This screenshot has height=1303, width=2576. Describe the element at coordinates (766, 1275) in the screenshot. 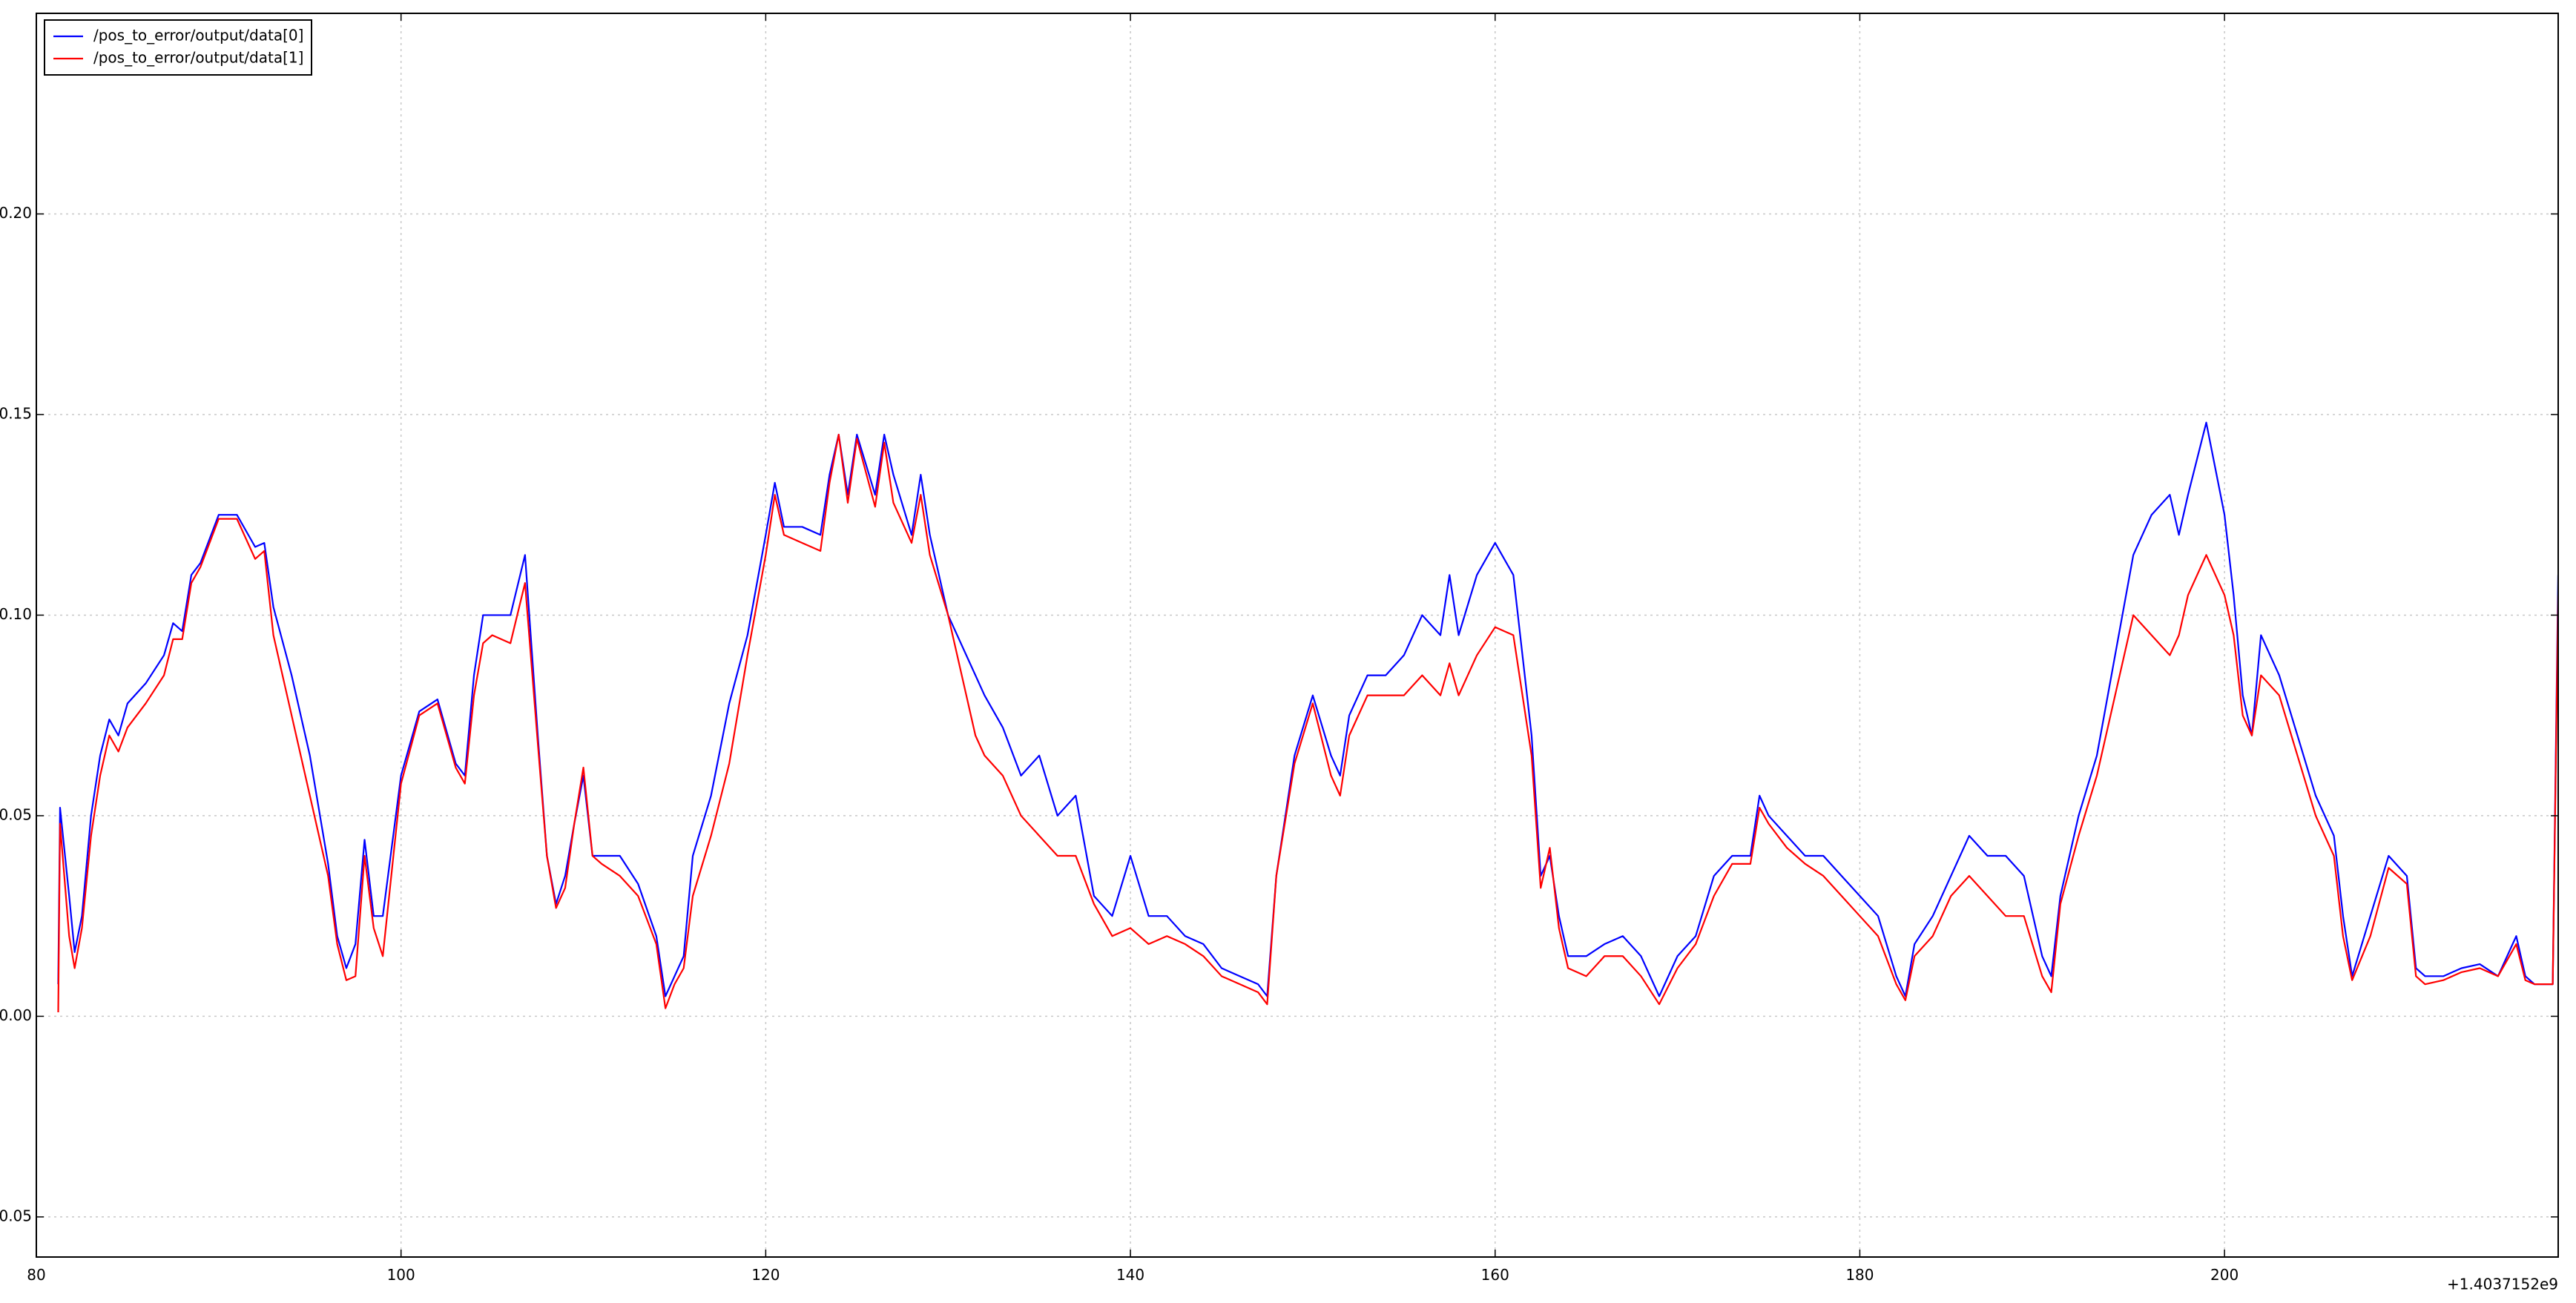

I see `x-tick-label: 120` at that location.